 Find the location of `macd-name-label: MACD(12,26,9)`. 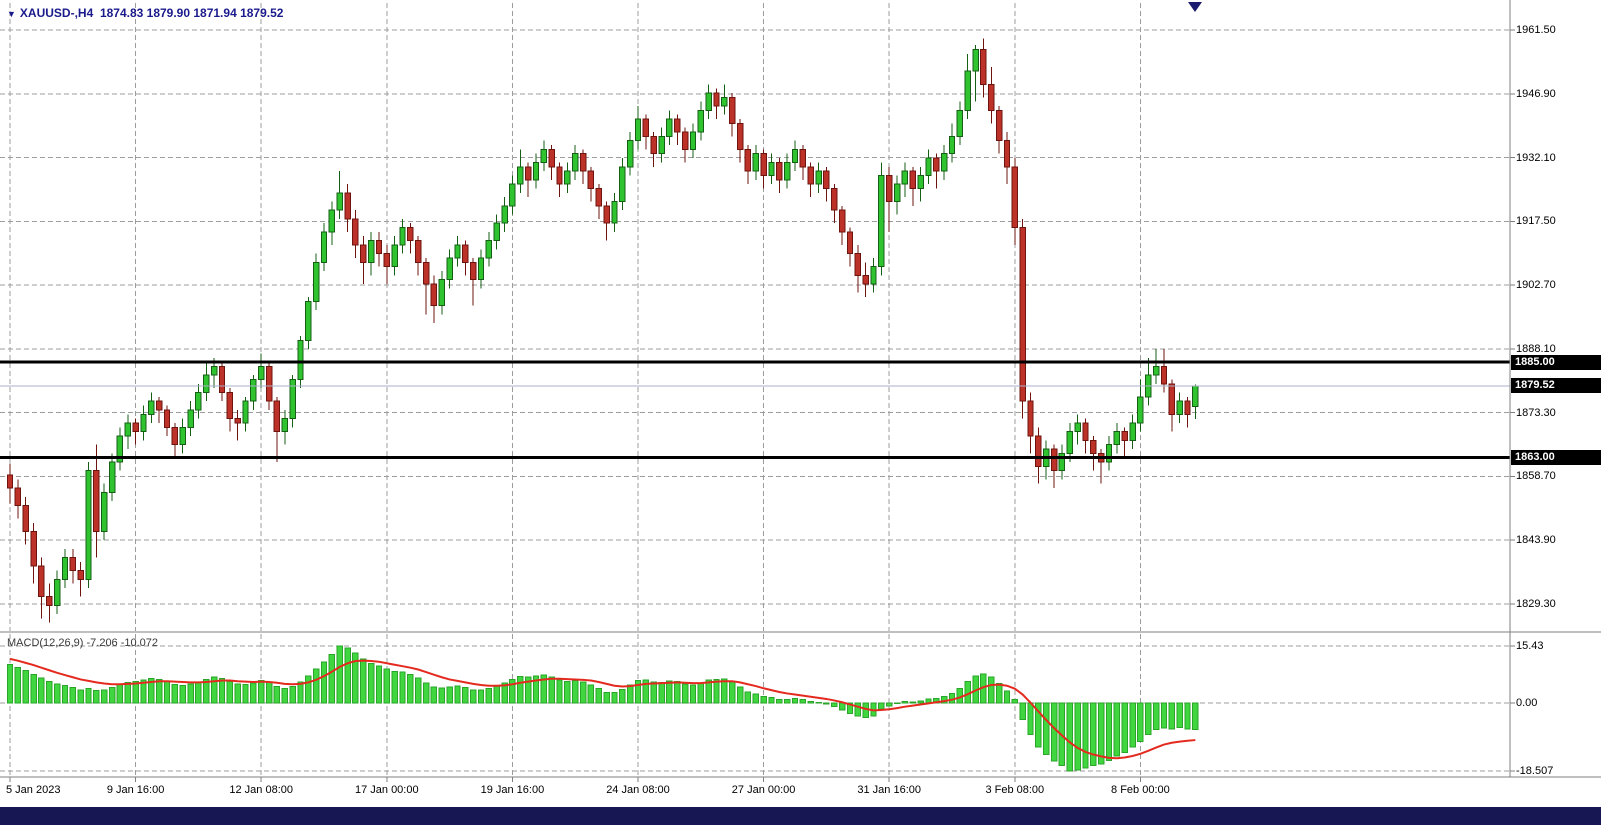

macd-name-label: MACD(12,26,9) is located at coordinates (45, 643).